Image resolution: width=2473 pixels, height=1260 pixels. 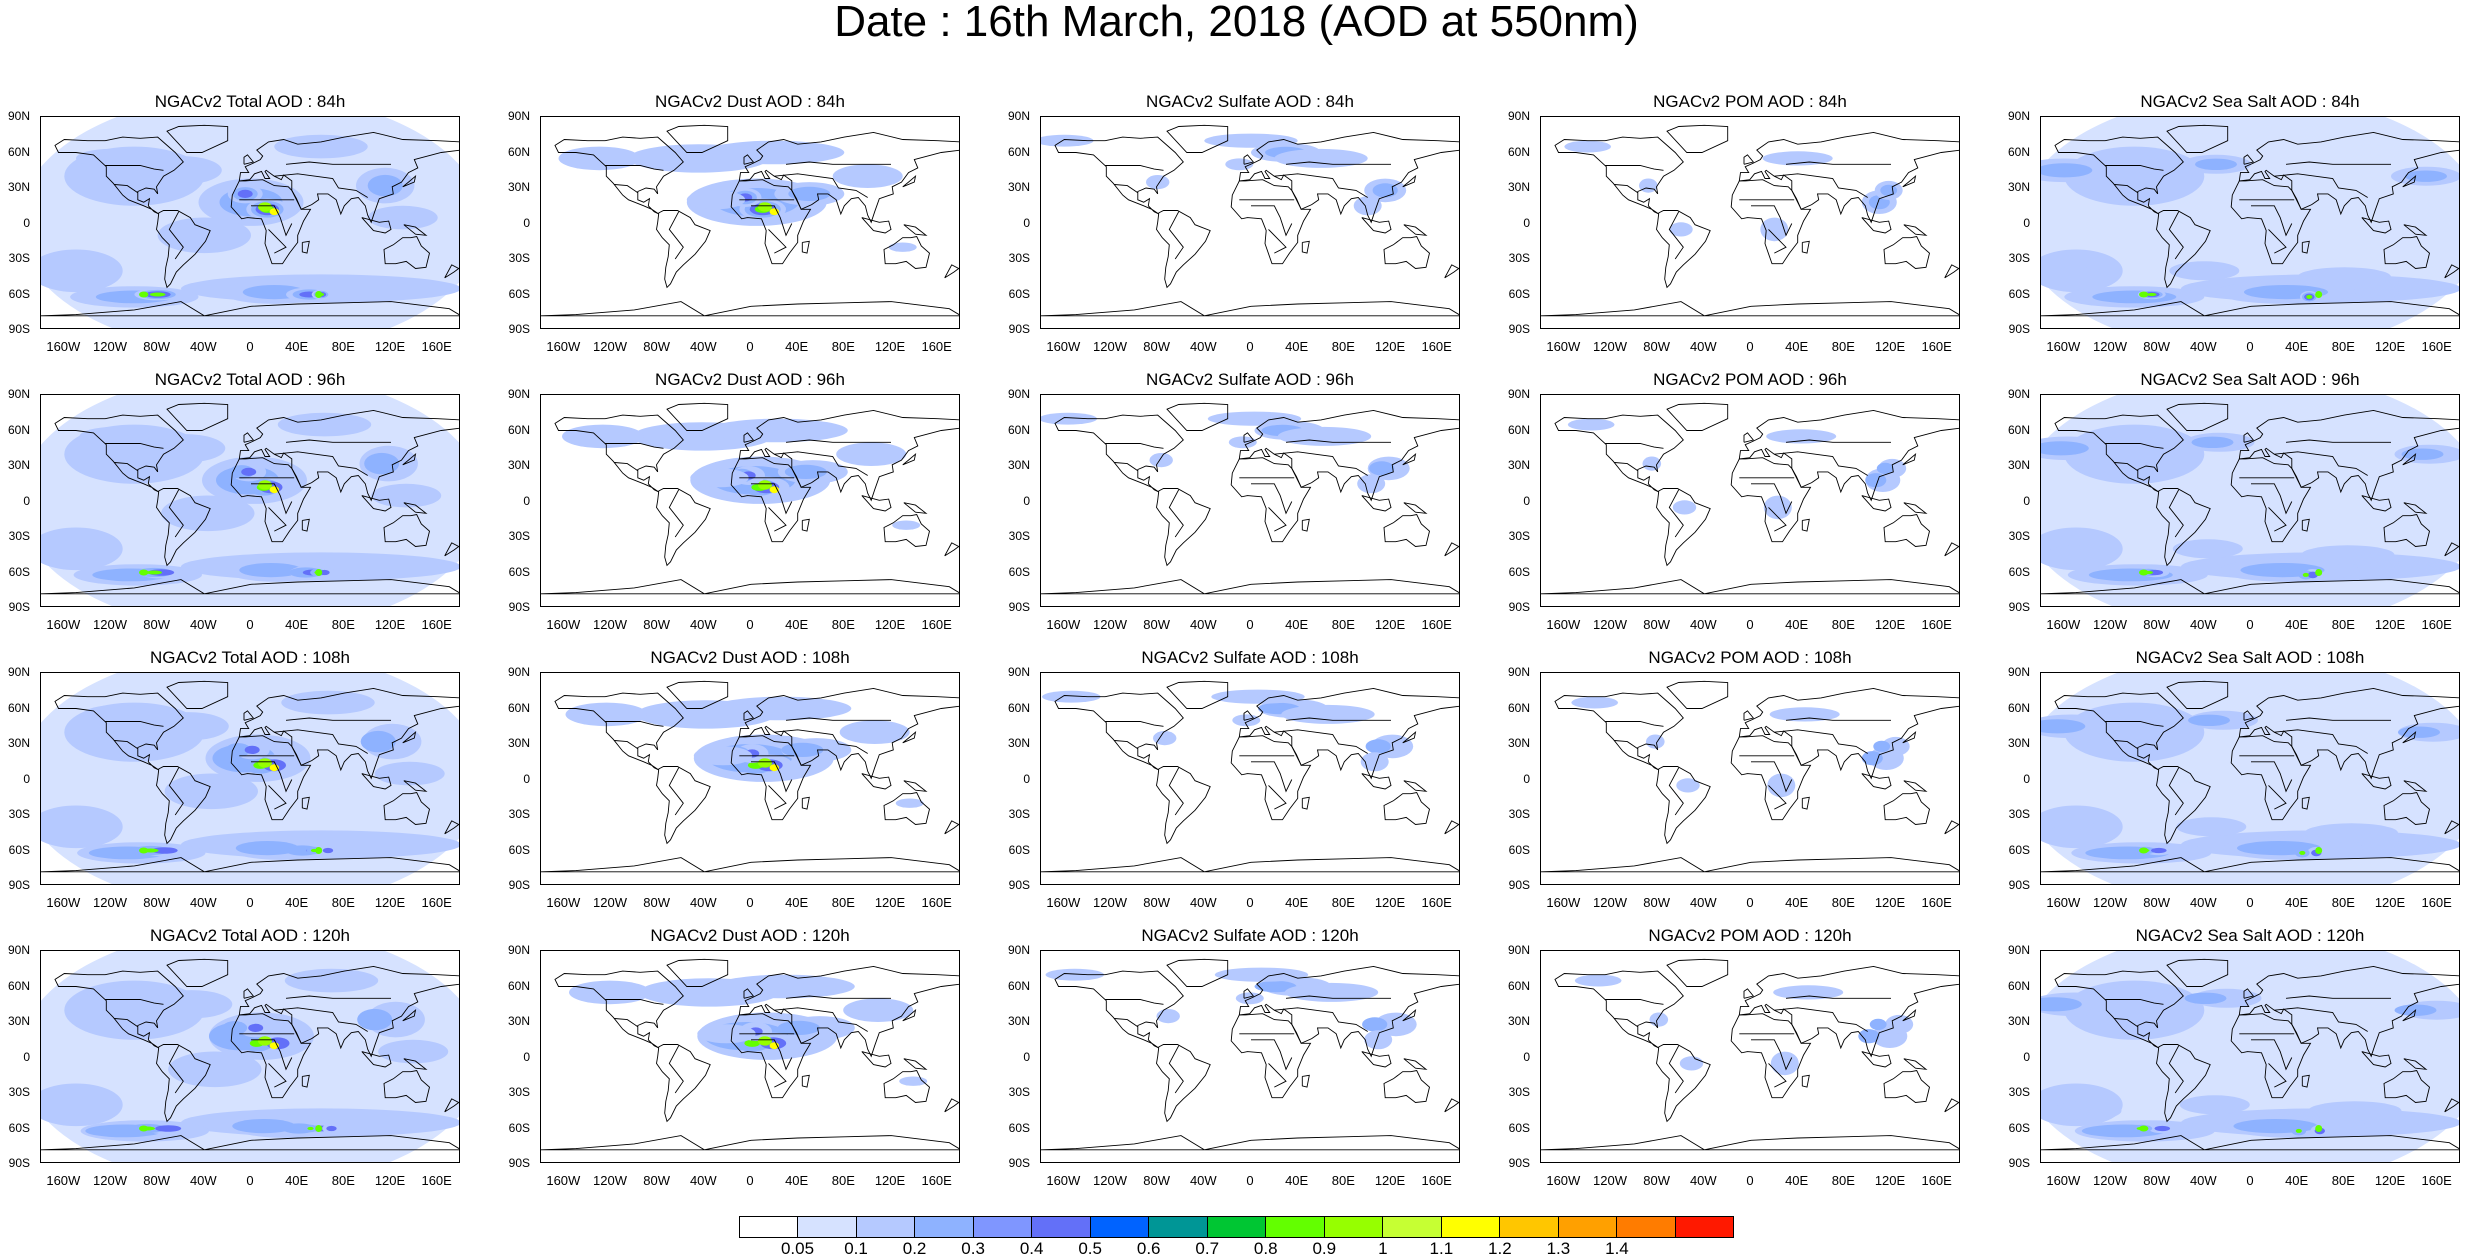 What do you see at coordinates (2250, 657) in the screenshot?
I see `panel-title: NGACv2 Sea Salt AOD : 108h` at bounding box center [2250, 657].